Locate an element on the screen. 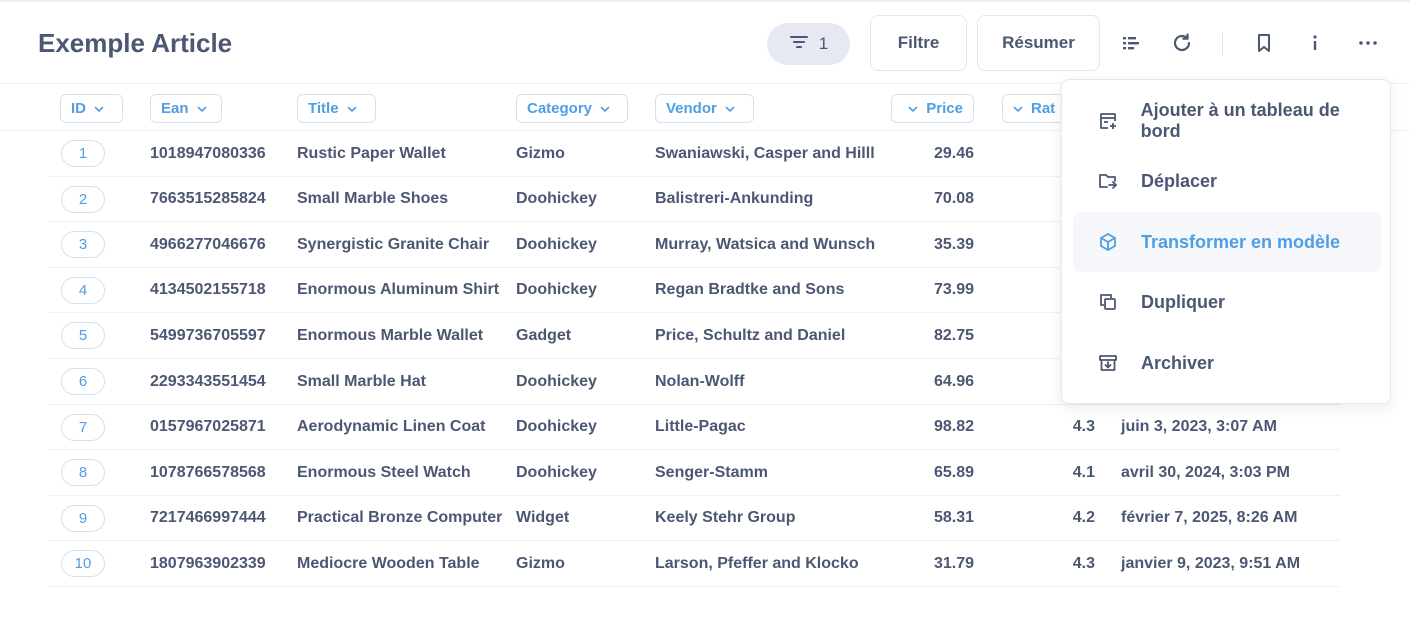 The width and height of the screenshot is (1410, 628). column-header-vendor: Vendor is located at coordinates (704, 108).